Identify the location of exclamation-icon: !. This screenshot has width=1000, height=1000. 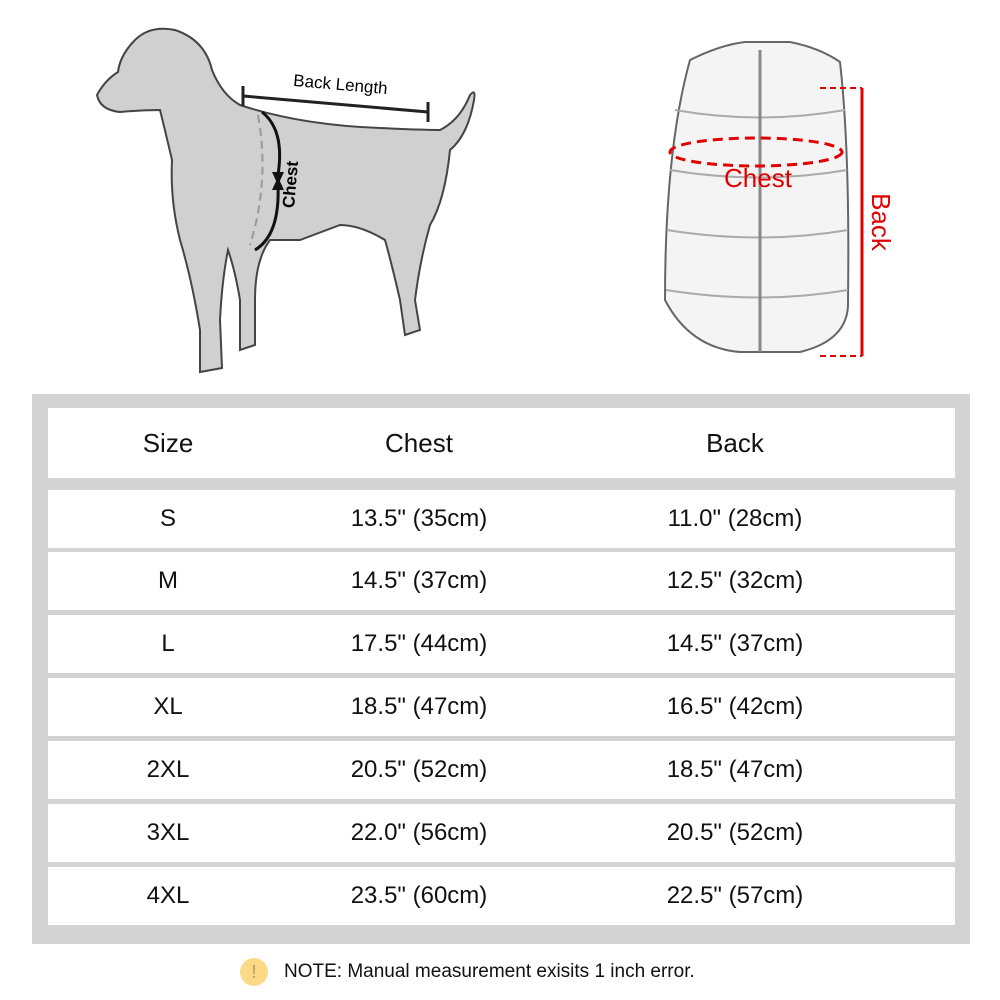
(254, 972).